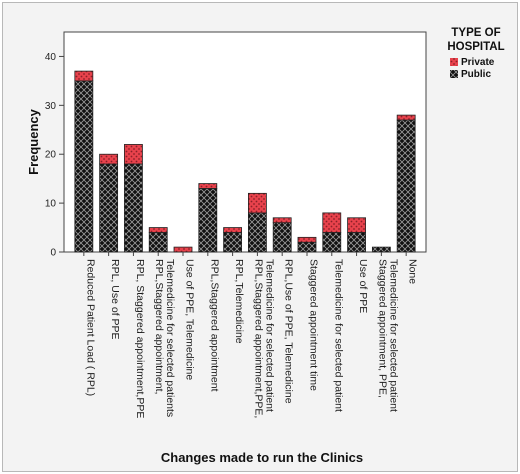 The width and height of the screenshot is (520, 474). What do you see at coordinates (170, 338) in the screenshot?
I see `x-category-label: Telemedicine for selected patients` at bounding box center [170, 338].